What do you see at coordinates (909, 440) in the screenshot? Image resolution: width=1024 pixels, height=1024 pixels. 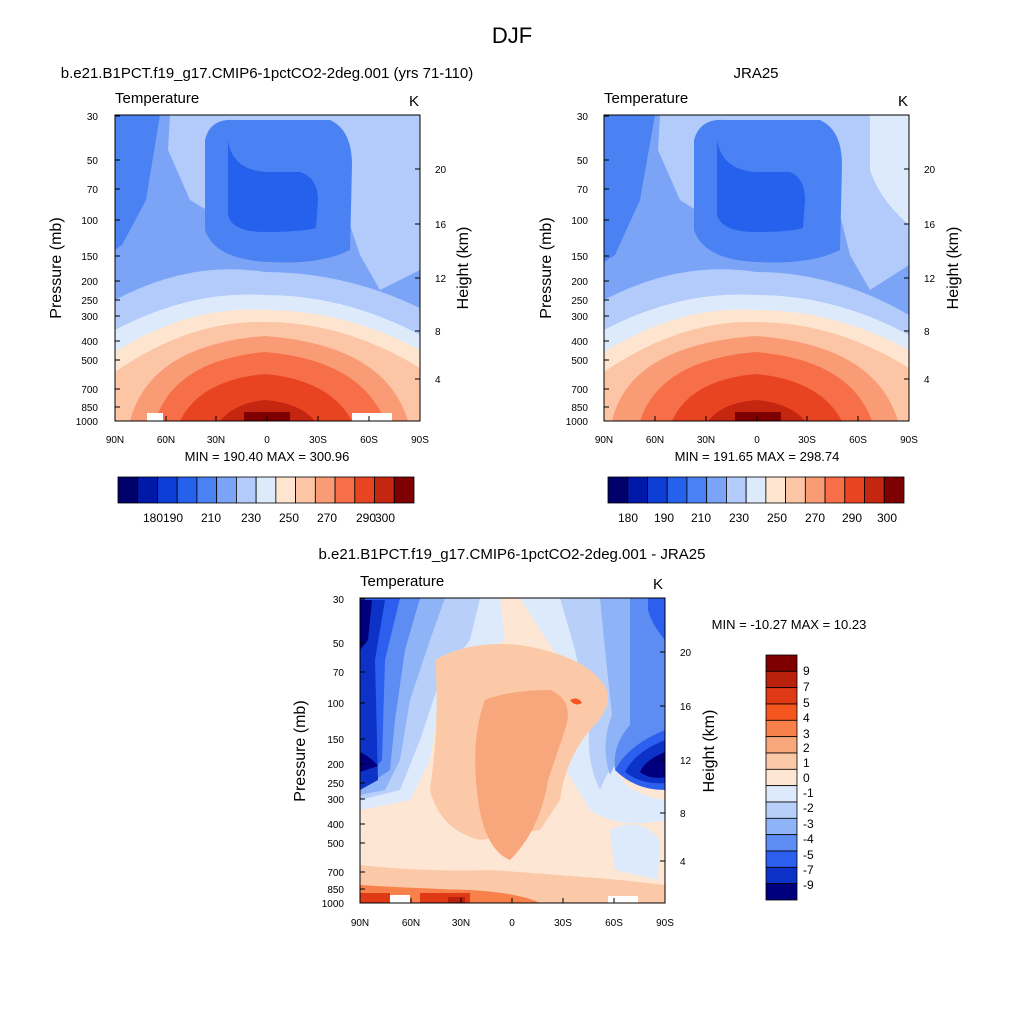 I see `x-tick-label: 90S` at bounding box center [909, 440].